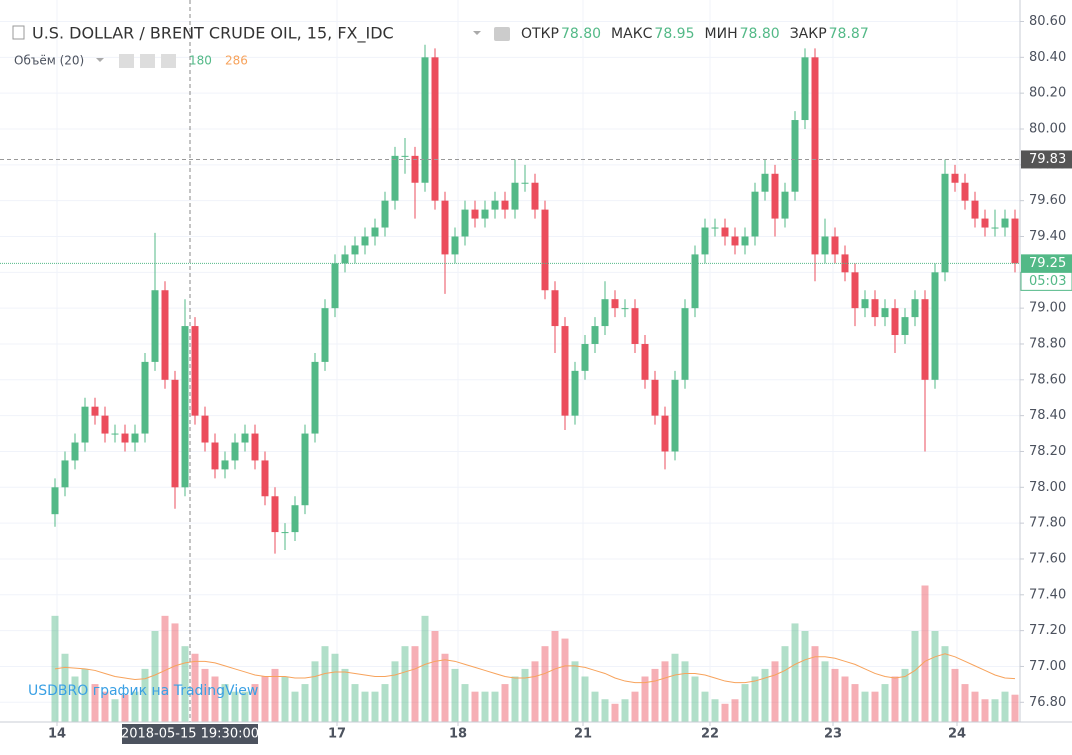 Image resolution: width=1072 pixels, height=755 pixels. Describe the element at coordinates (1047, 93) in the screenshot. I see `y-tick-label: 80.20` at that location.